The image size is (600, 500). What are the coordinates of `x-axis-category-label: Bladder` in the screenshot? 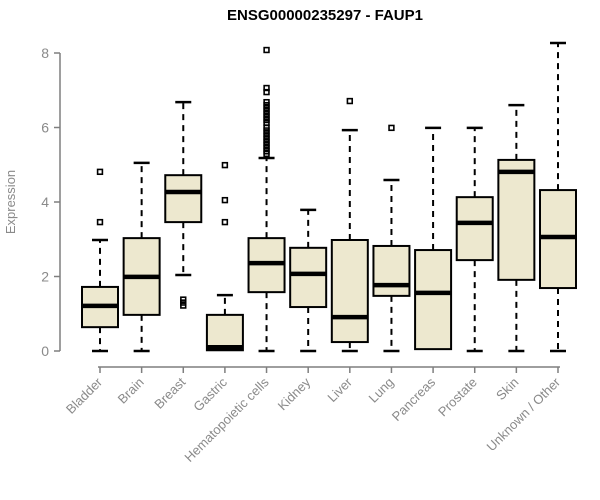 It's located at (84, 395).